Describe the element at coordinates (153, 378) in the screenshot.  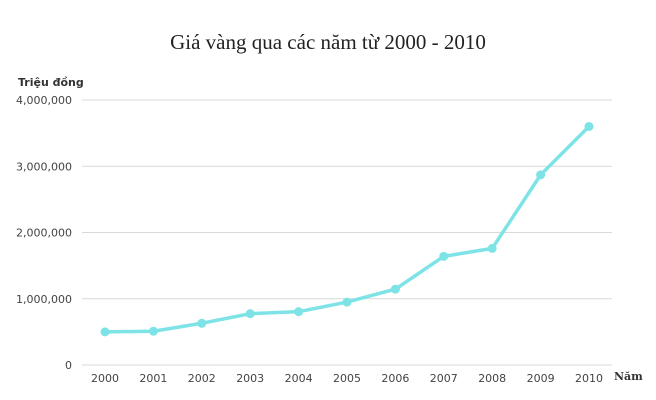
I see `x-tick-label: 2001` at that location.